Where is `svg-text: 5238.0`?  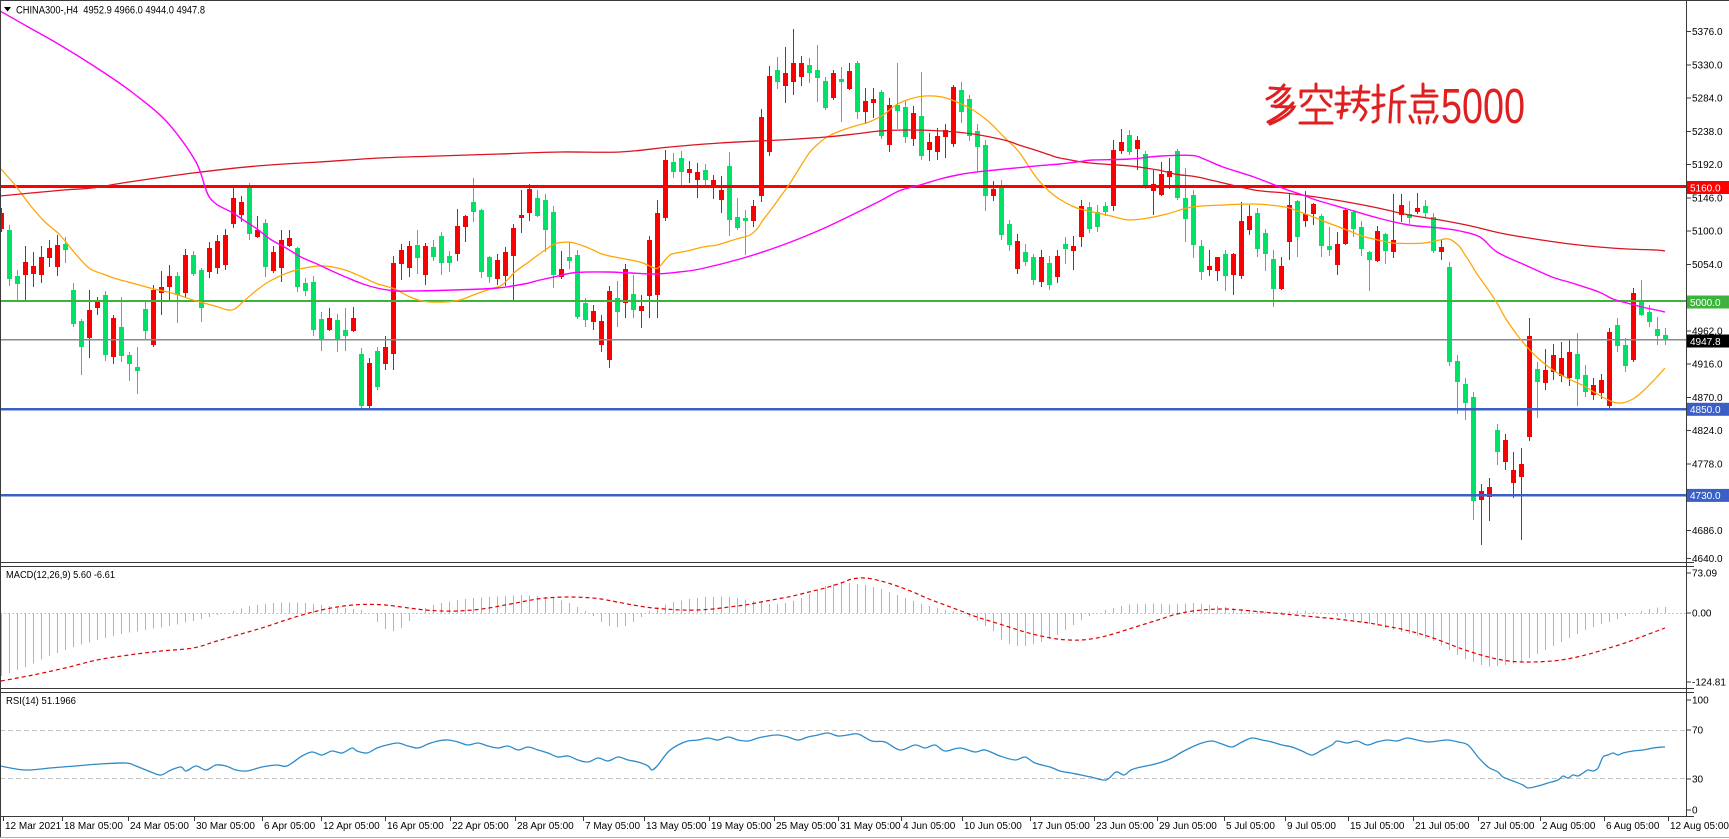
svg-text: 5238.0 is located at coordinates (1707, 132).